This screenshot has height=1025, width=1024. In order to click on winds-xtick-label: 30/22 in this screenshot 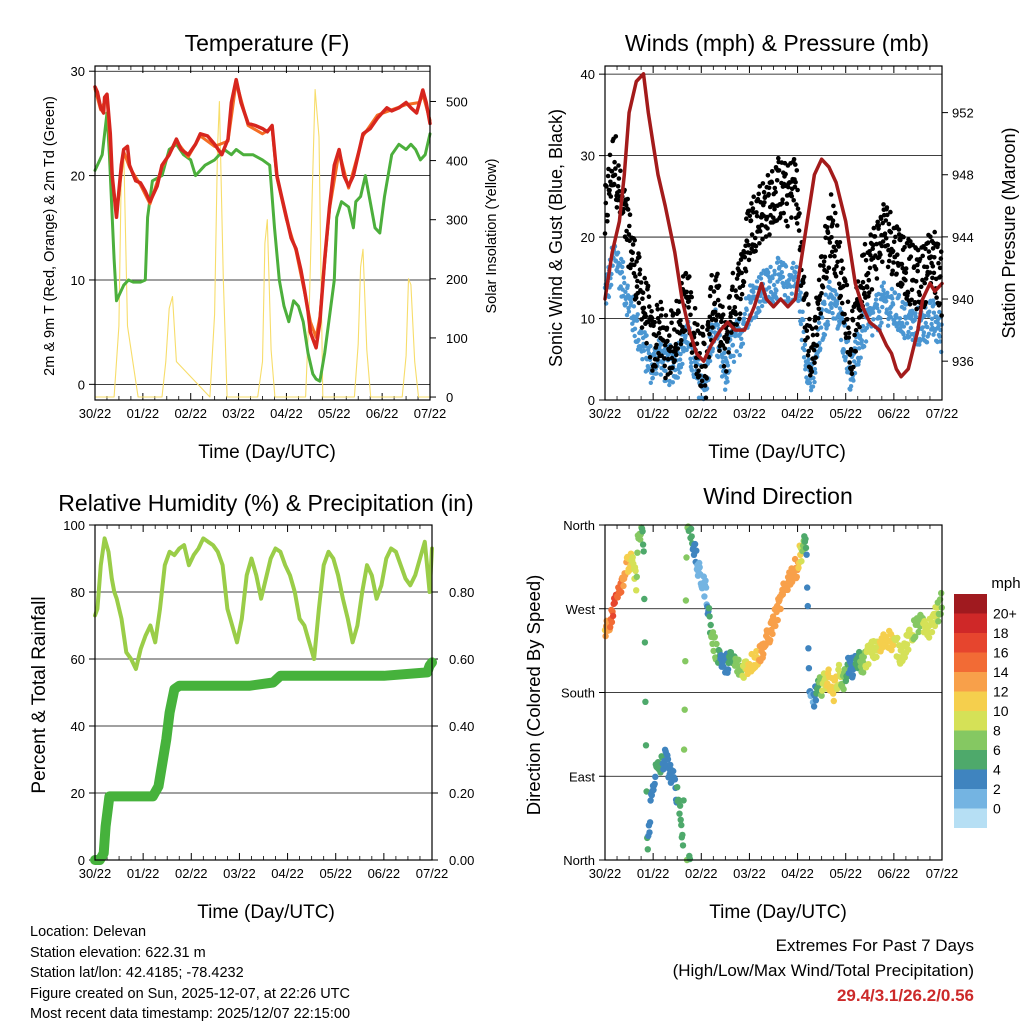, I will do `click(605, 413)`.